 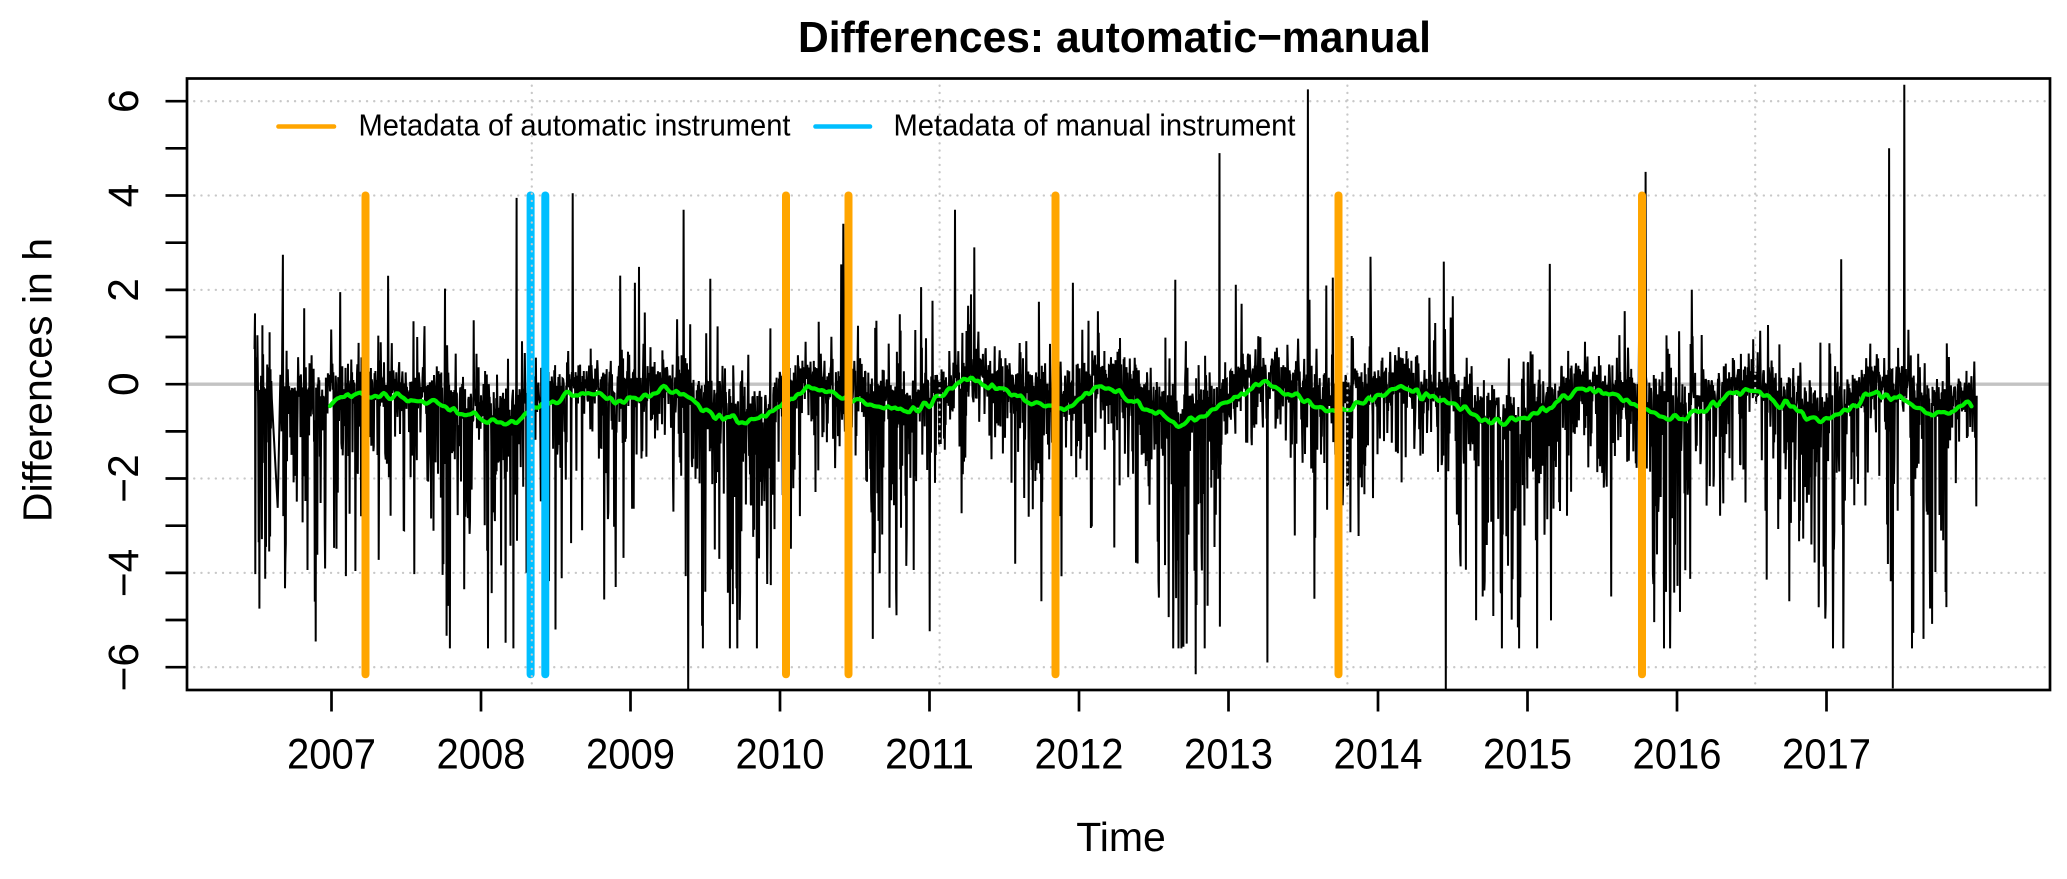 What do you see at coordinates (1826, 755) in the screenshot?
I see `svg-text: 2017` at bounding box center [1826, 755].